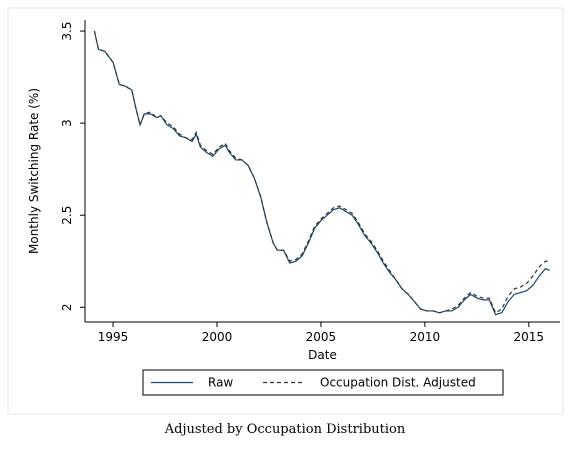 This screenshot has width=571, height=449. I want to click on legend-label: Occupation Dist. Adjusted, so click(398, 383).